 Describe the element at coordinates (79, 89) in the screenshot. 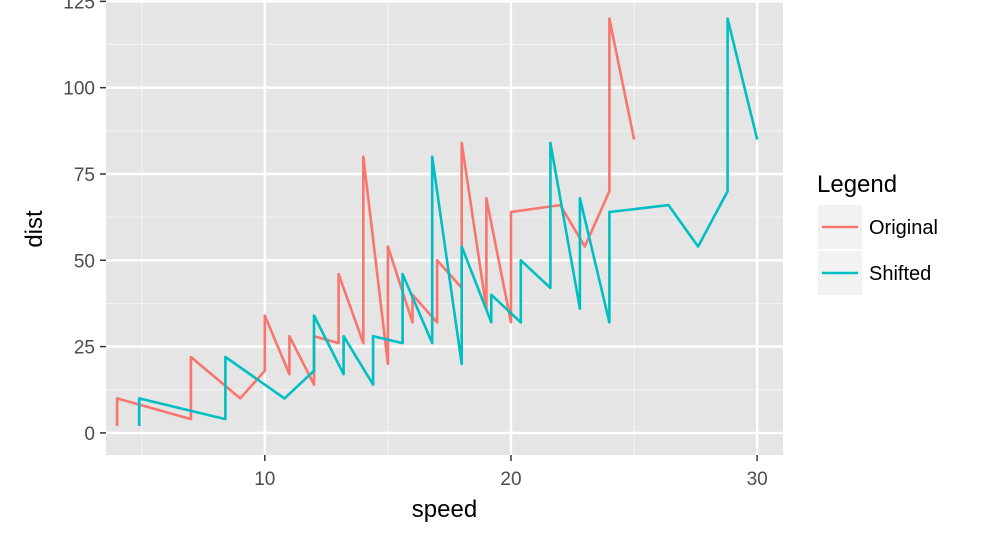

I see `y-tick-label: 100` at that location.